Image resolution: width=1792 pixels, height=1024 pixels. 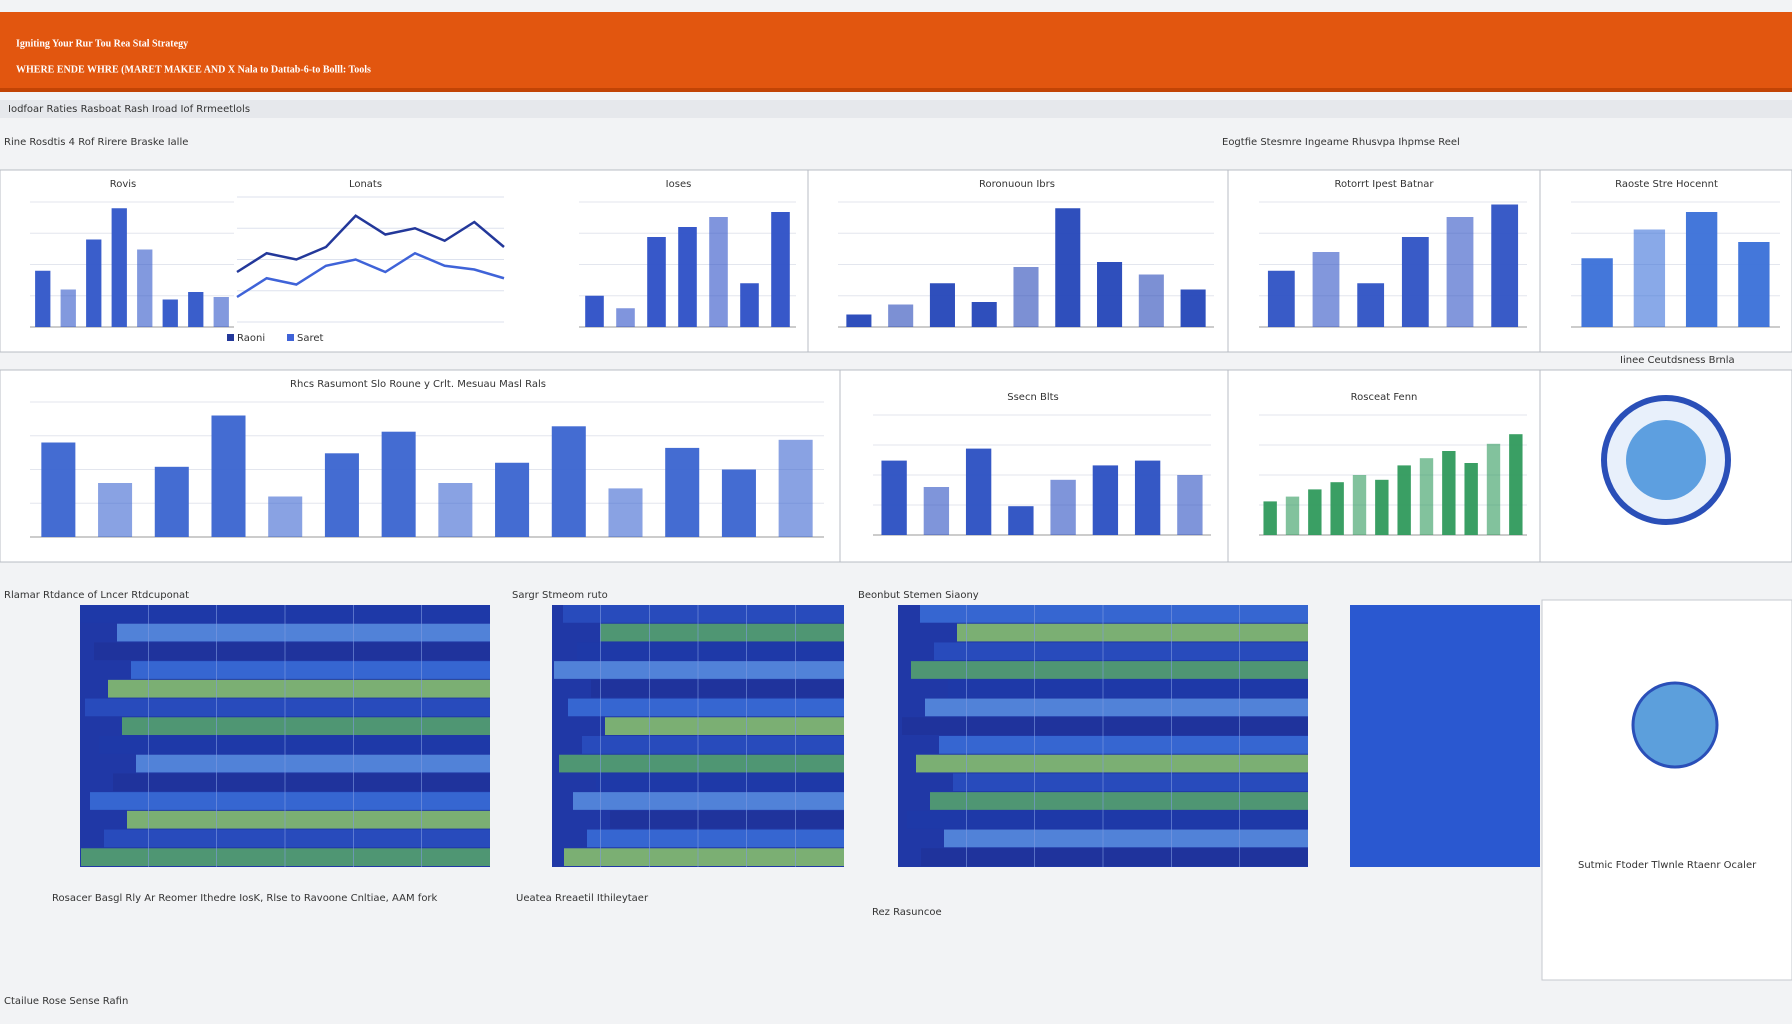 What do you see at coordinates (560, 595) in the screenshot?
I see `heatmap-title: Sargr Stmeom ruto` at bounding box center [560, 595].